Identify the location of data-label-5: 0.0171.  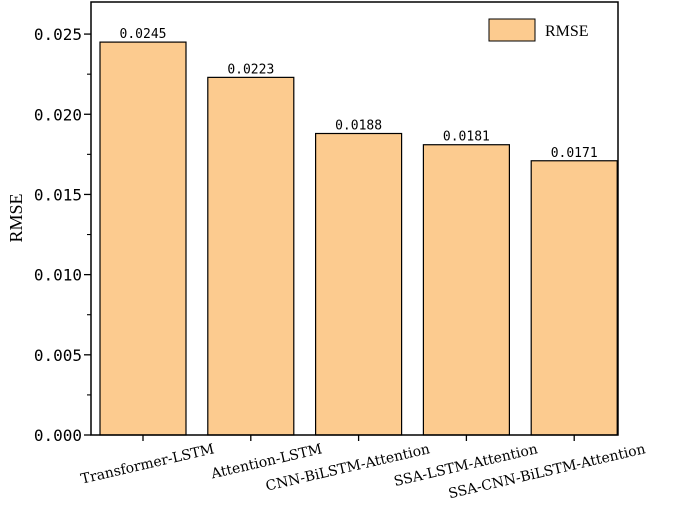
(574, 153).